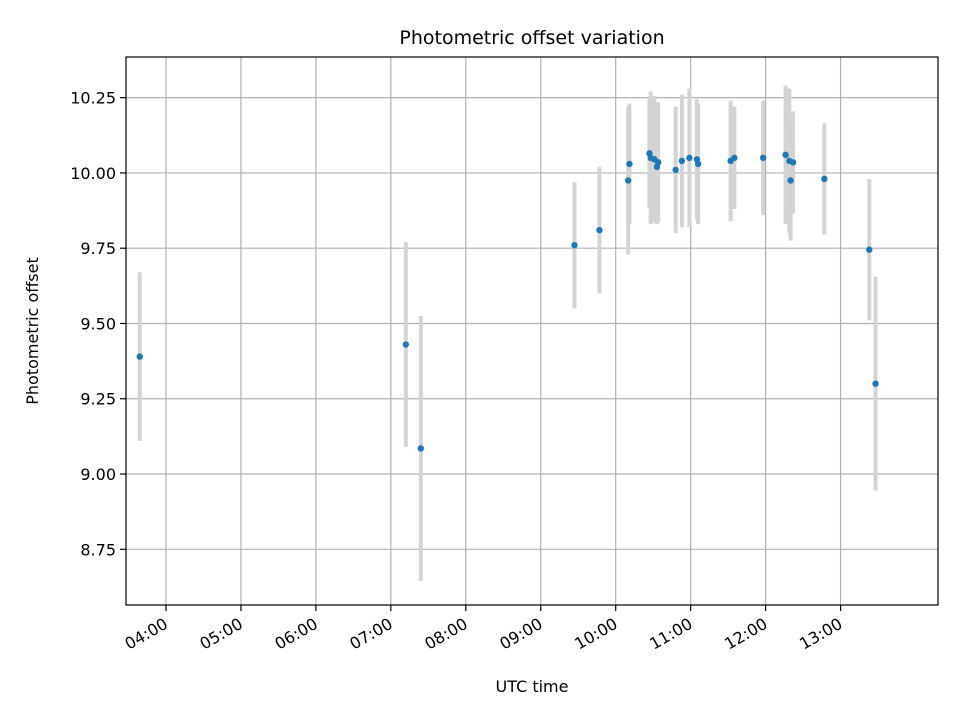 The width and height of the screenshot is (960, 720). I want to click on y-tick-label: 10.00, so click(93, 173).